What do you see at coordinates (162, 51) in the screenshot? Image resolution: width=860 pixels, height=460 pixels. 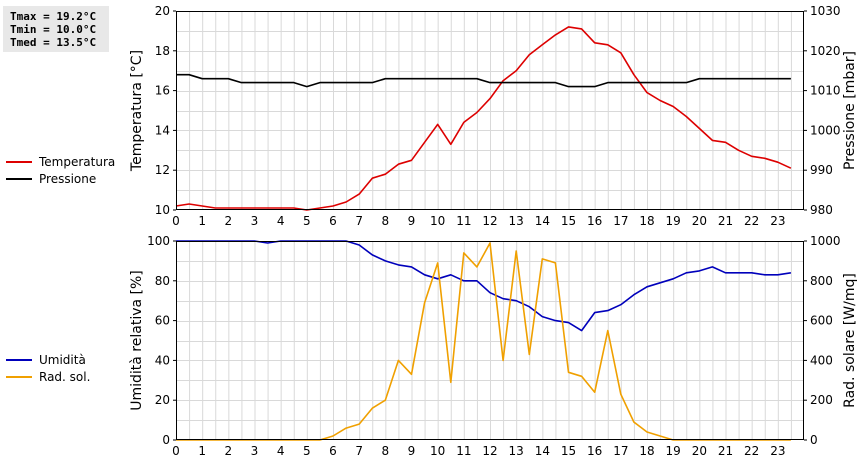 I see `top-ytick-label: 18` at bounding box center [162, 51].